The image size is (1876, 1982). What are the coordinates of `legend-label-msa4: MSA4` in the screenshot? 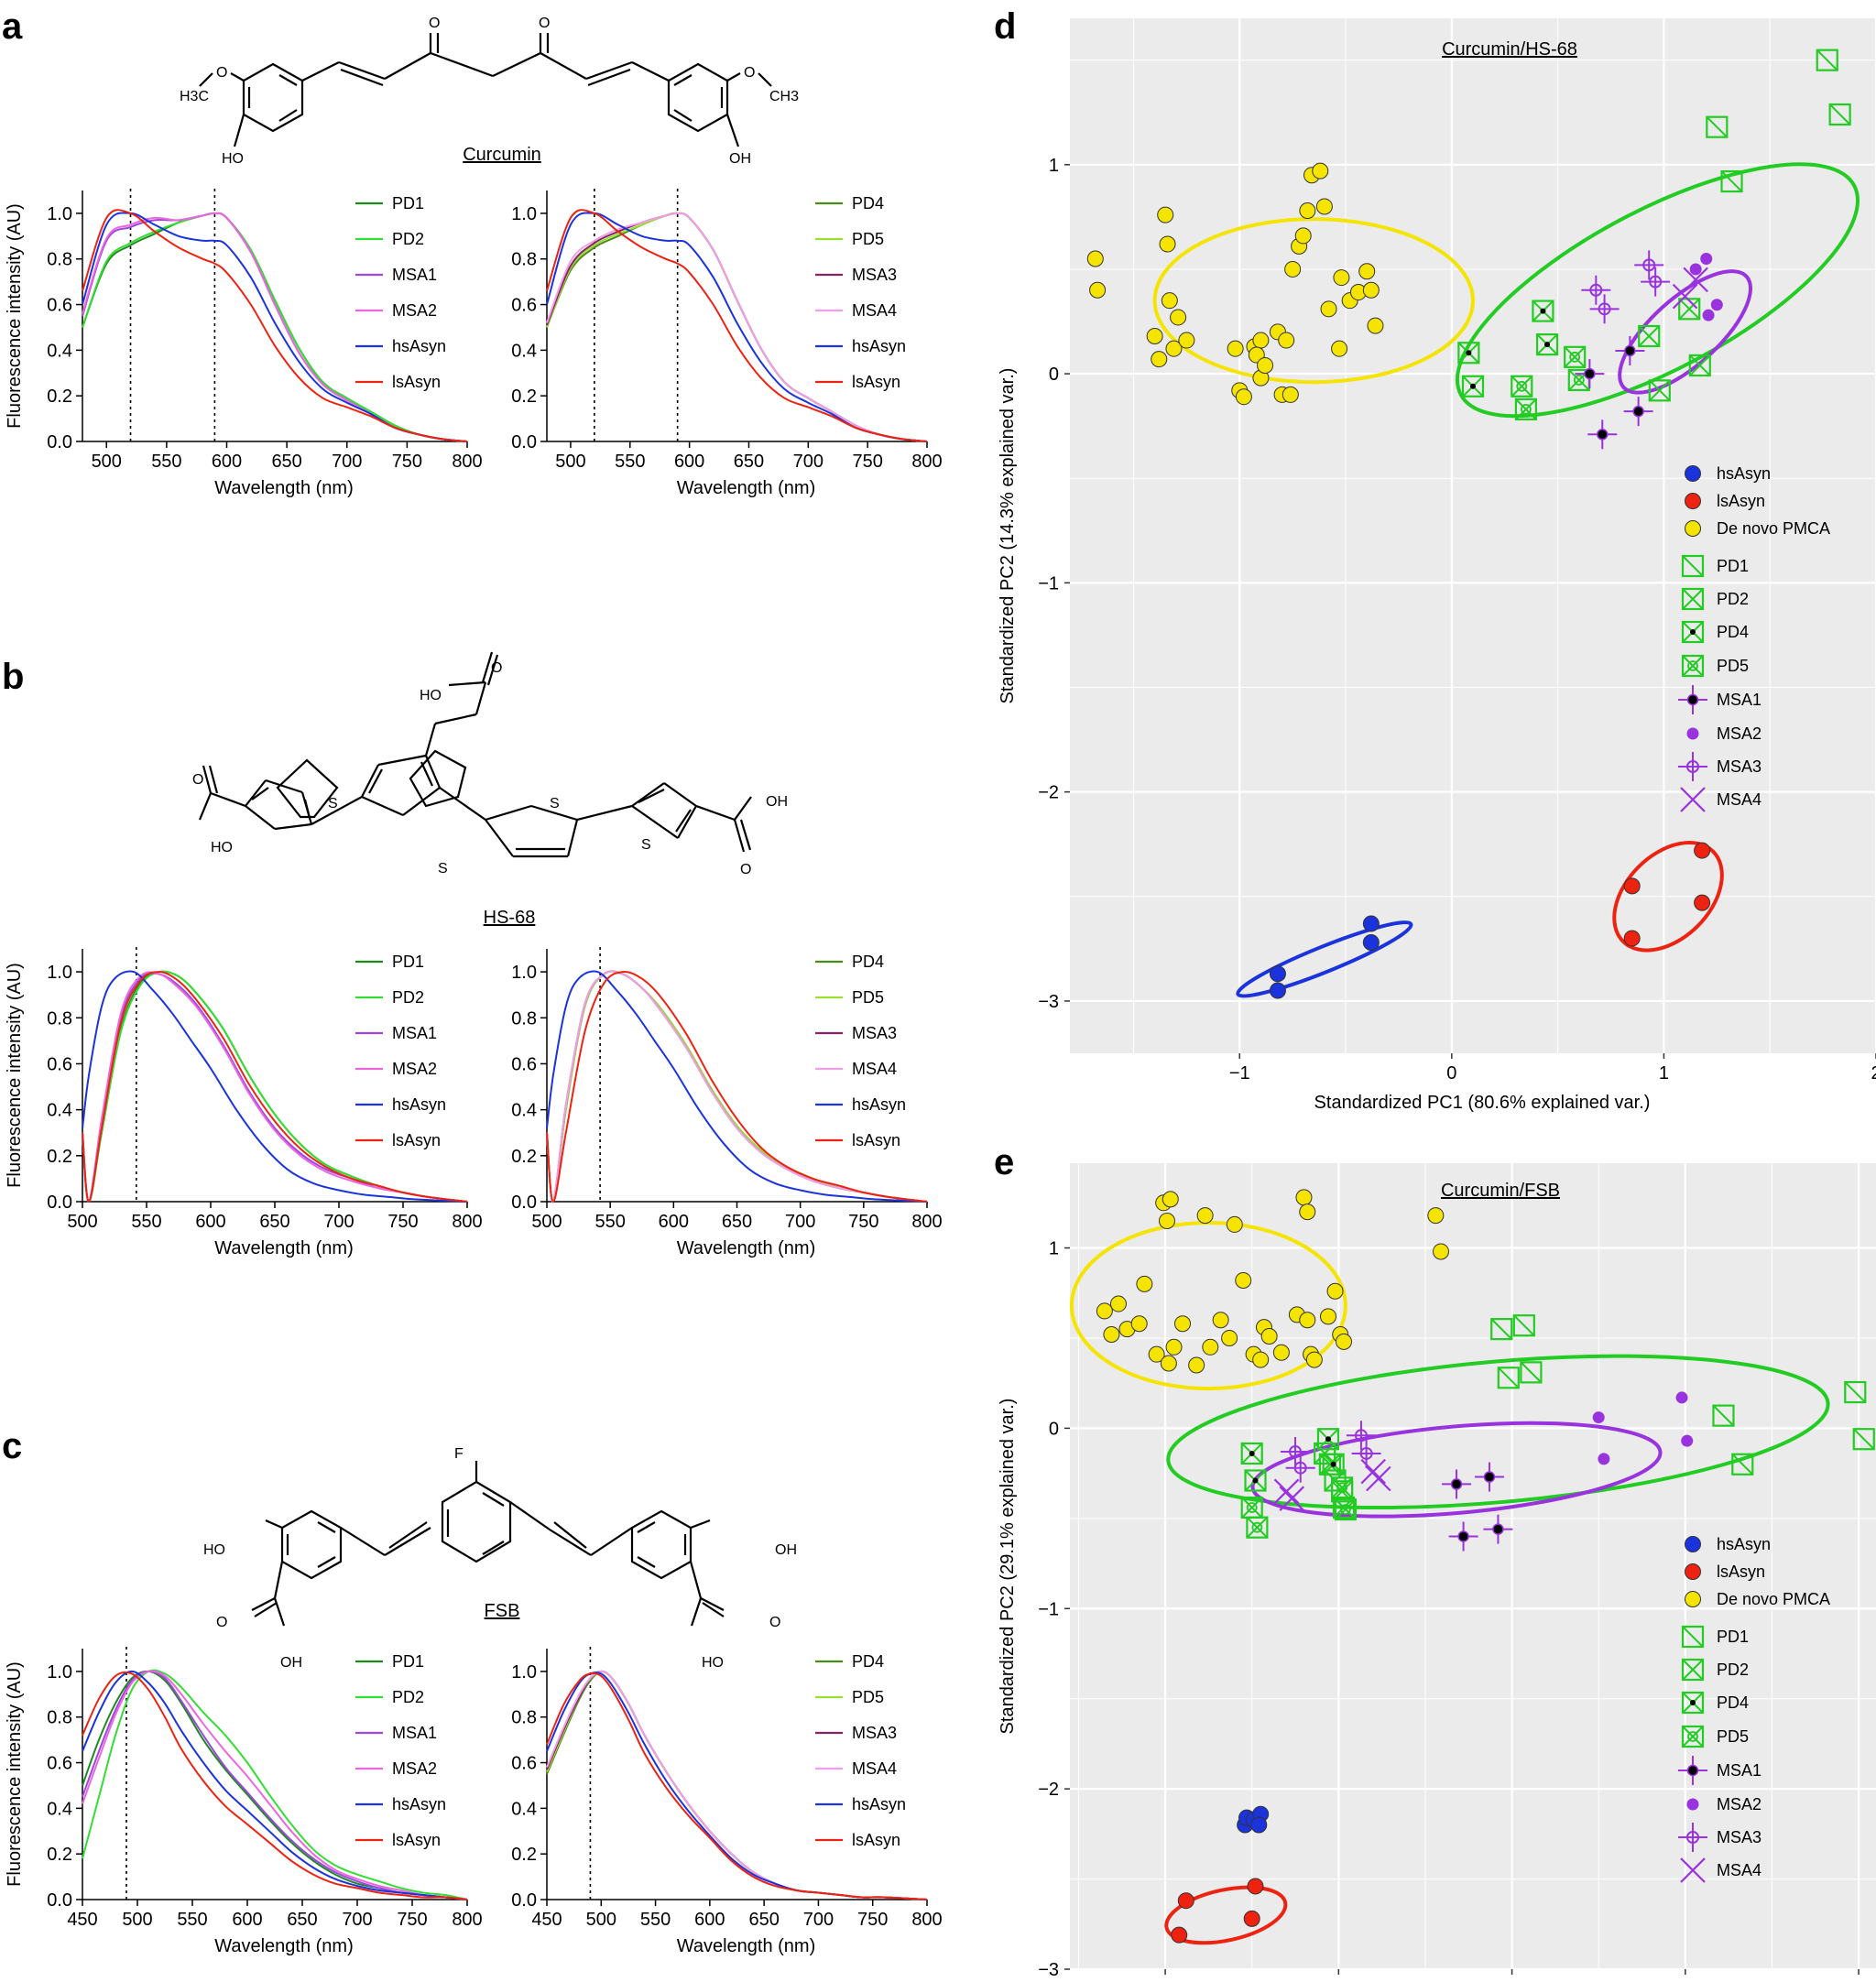 It's located at (1739, 1870).